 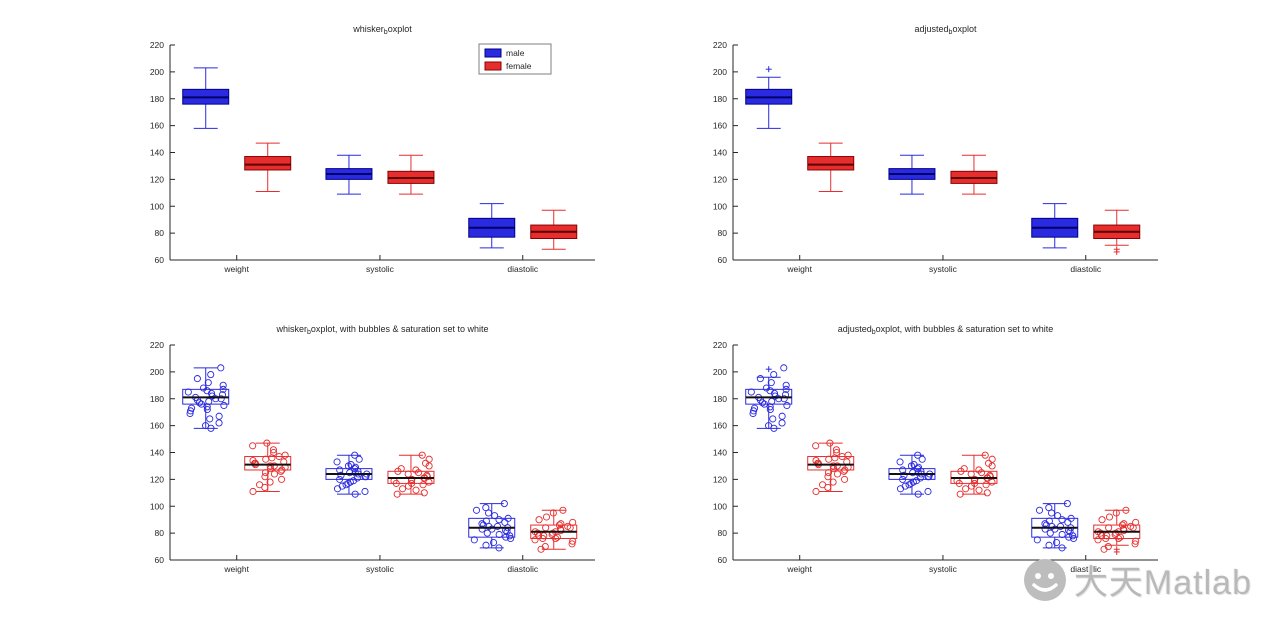 I want to click on svg-text: female, so click(x=519, y=66).